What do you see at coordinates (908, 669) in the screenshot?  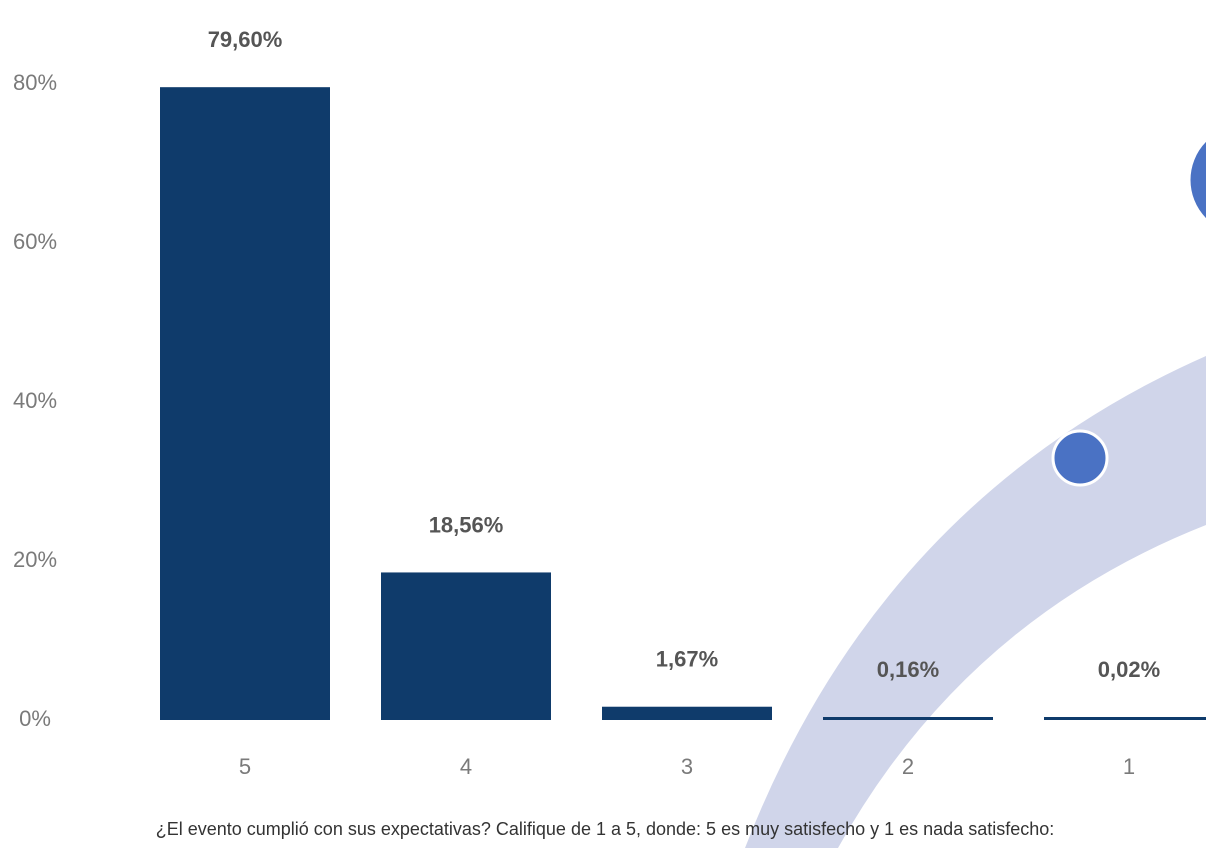 I see `data-label: 0,16%` at bounding box center [908, 669].